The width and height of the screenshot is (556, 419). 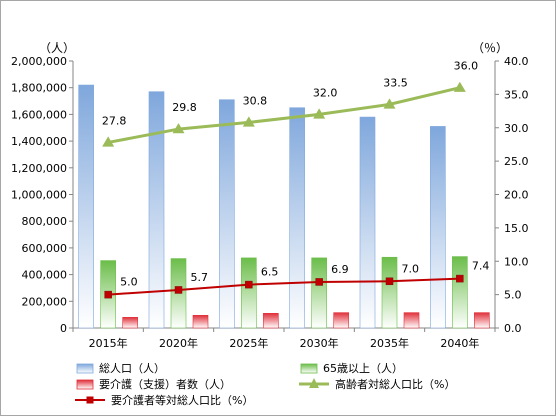 I want to click on legend-label-4: 高齢者対総人口比（%）, so click(x=395, y=384).